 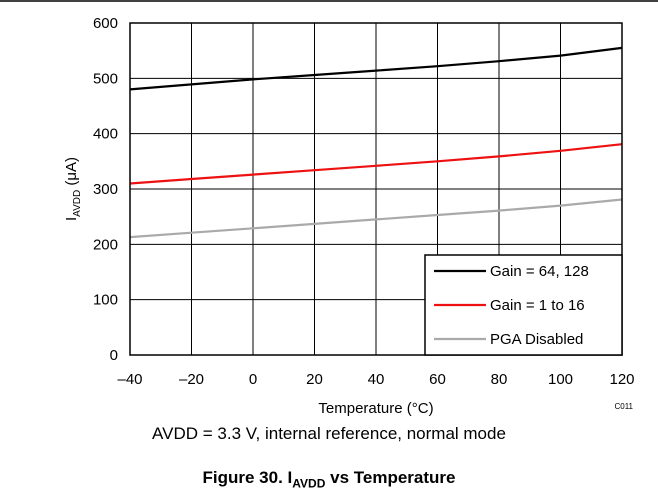 What do you see at coordinates (114, 355) in the screenshot?
I see `y-tick-label: 0` at bounding box center [114, 355].